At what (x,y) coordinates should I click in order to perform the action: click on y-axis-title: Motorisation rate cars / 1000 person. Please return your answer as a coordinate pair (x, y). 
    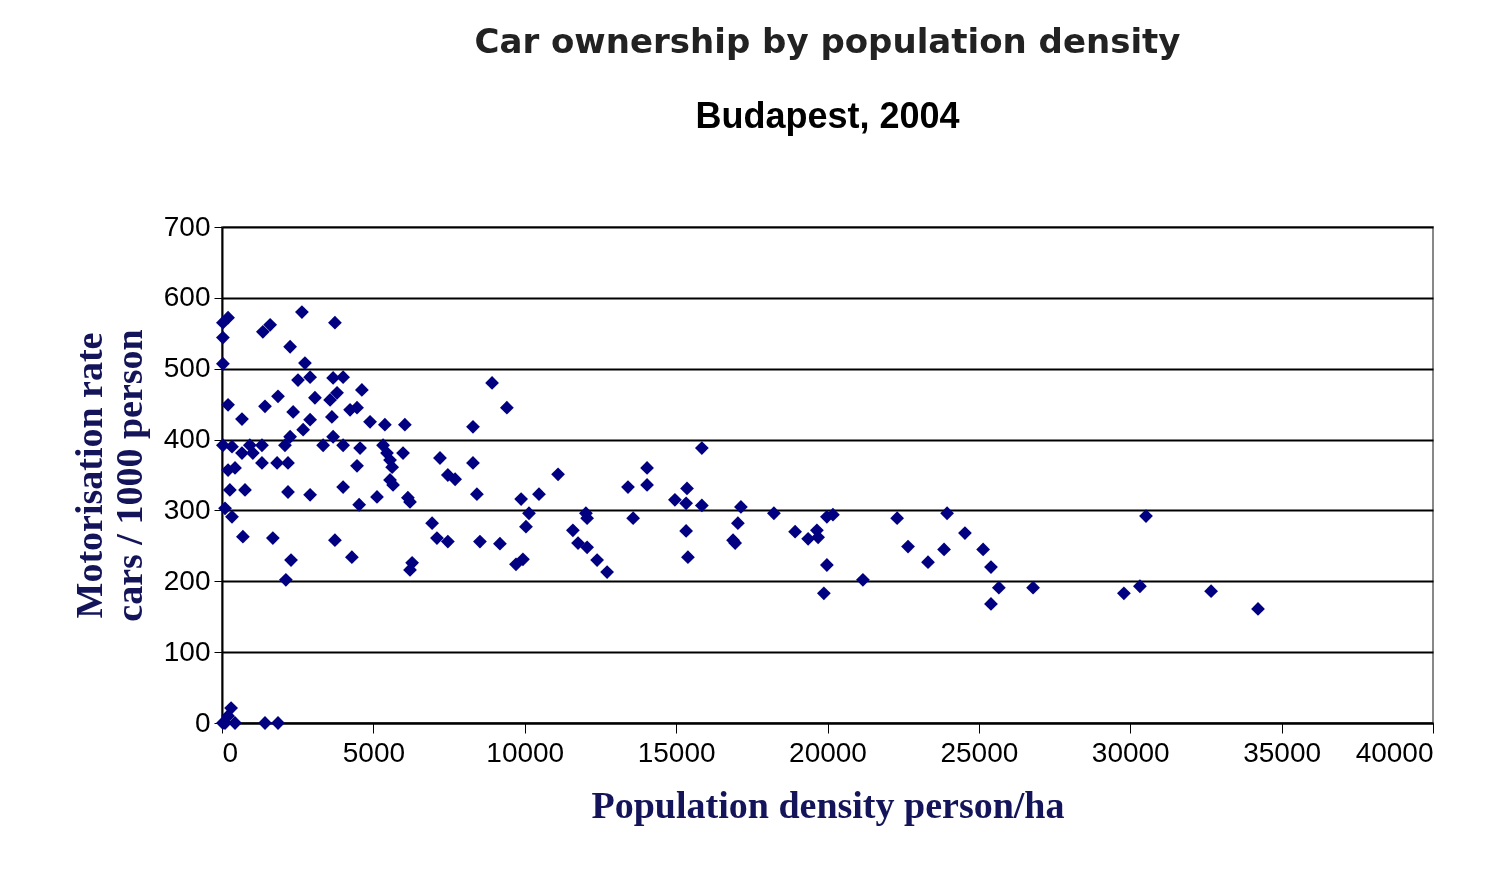
    Looking at the image, I should click on (108, 475).